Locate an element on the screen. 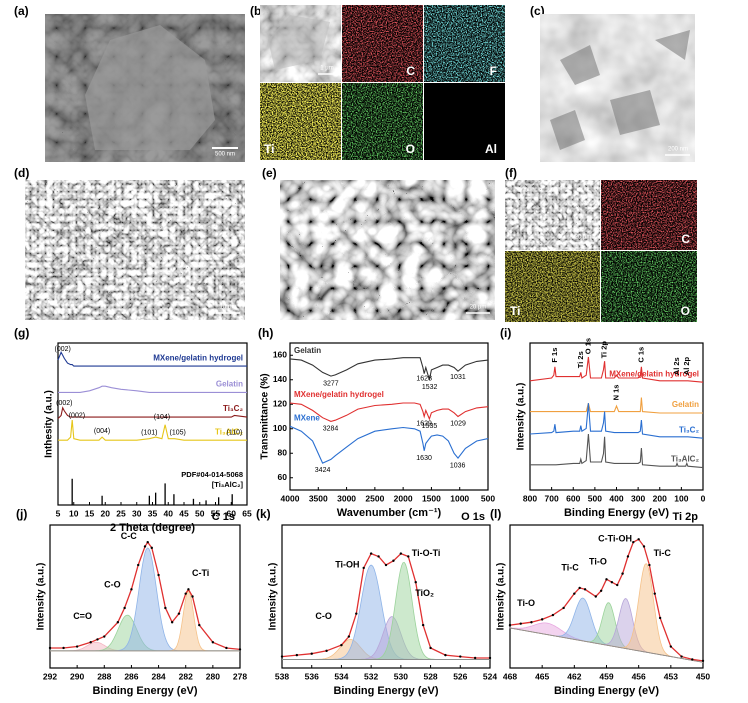  y-axis-label: Transmittance (%) is located at coordinates (265, 416).